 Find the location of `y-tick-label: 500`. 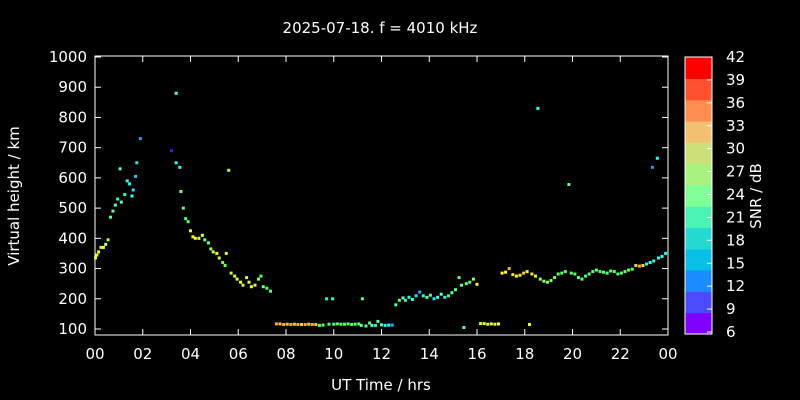

y-tick-label: 500 is located at coordinates (72, 208).